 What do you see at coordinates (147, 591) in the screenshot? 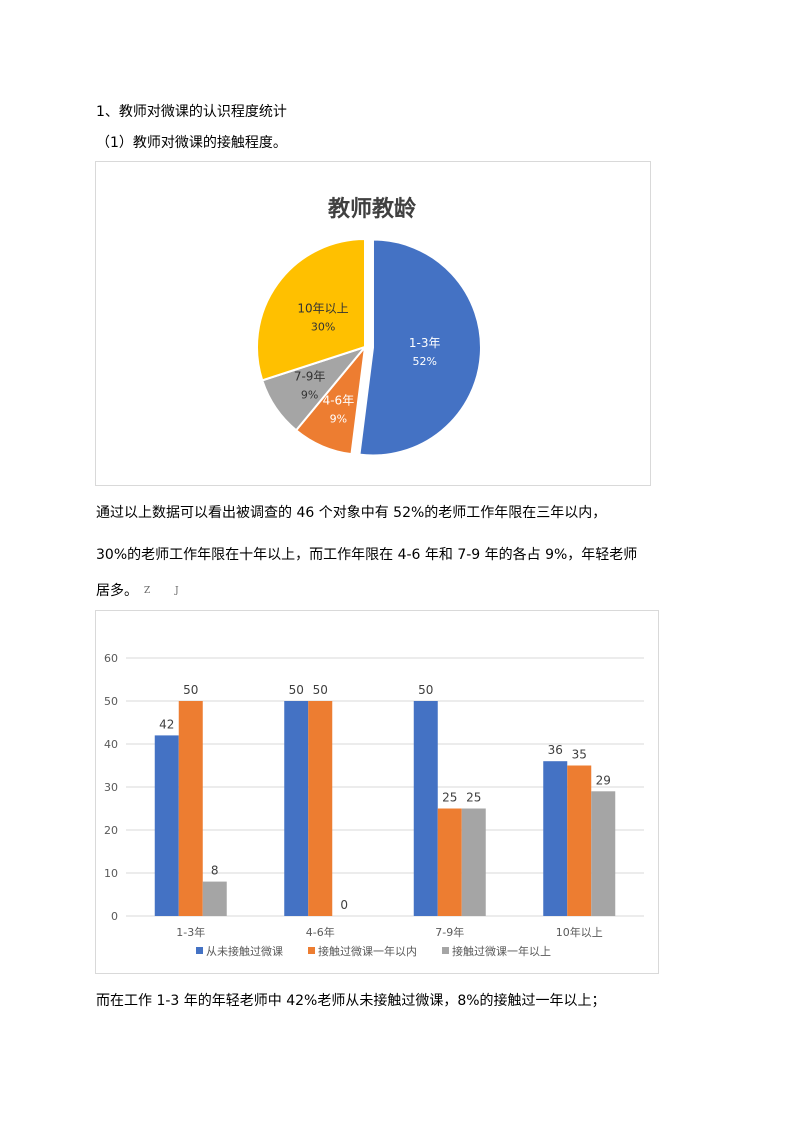
I see `stray-mark-1: Z` at bounding box center [147, 591].